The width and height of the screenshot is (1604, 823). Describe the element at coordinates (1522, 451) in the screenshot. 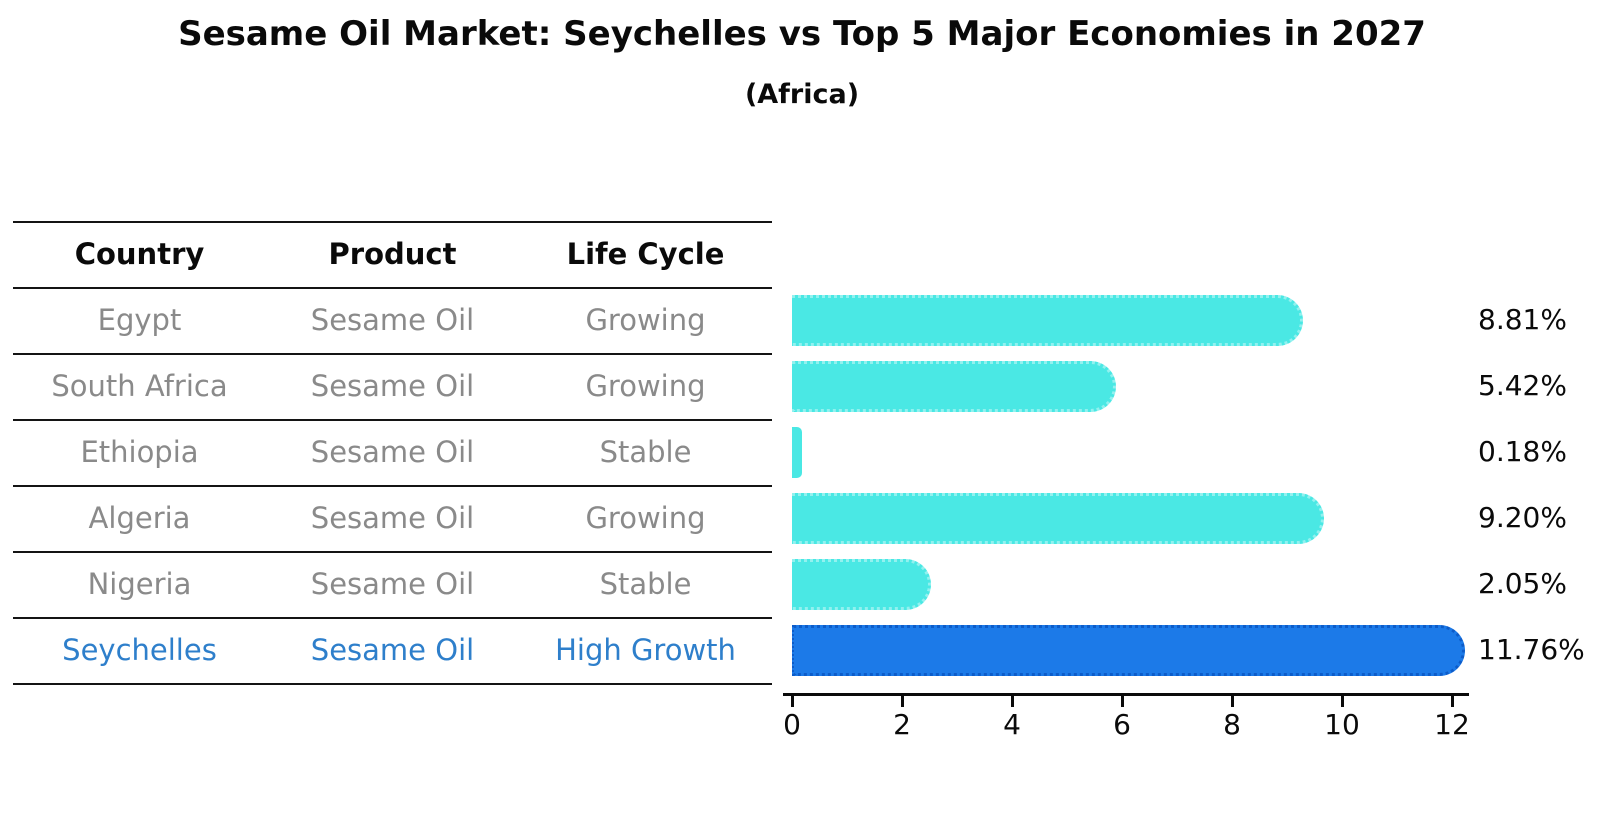

I see `bar-value-label: 0.18%` at that location.